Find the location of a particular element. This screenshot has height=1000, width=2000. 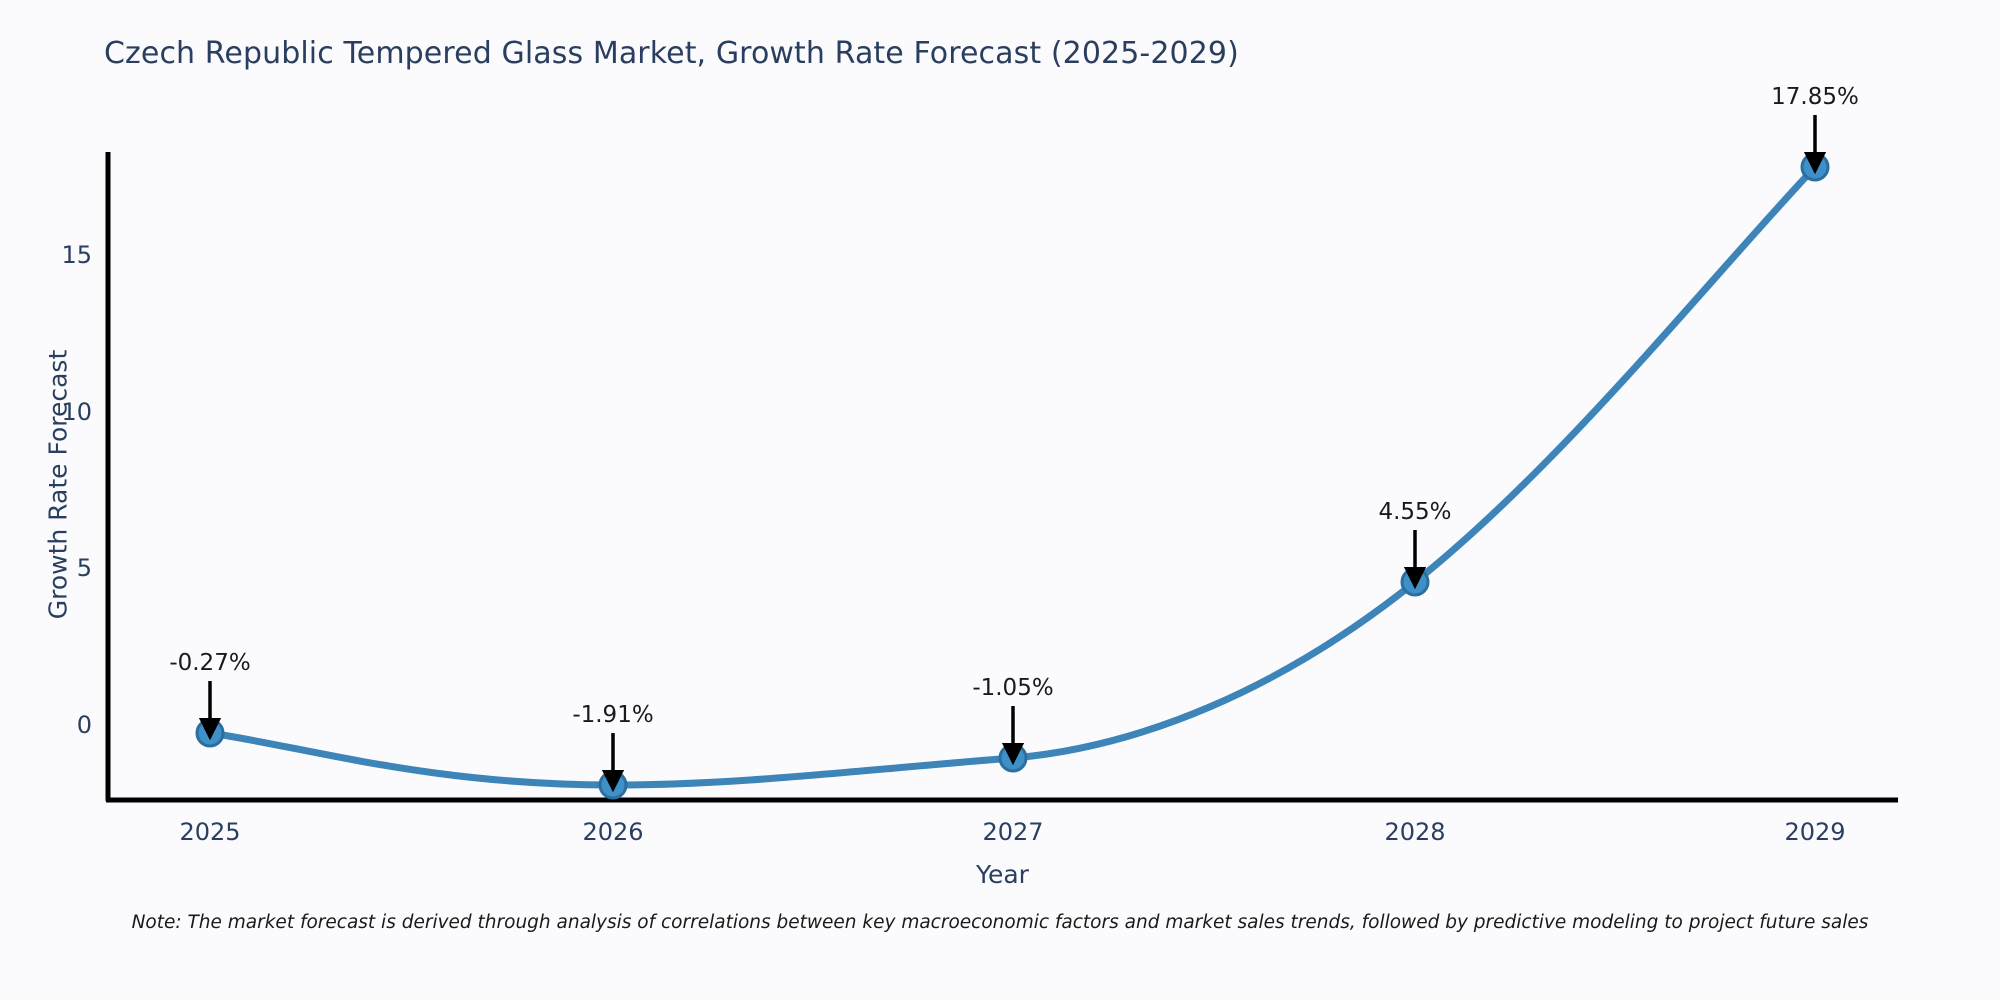

x-axis-title: Year is located at coordinates (1002, 874).